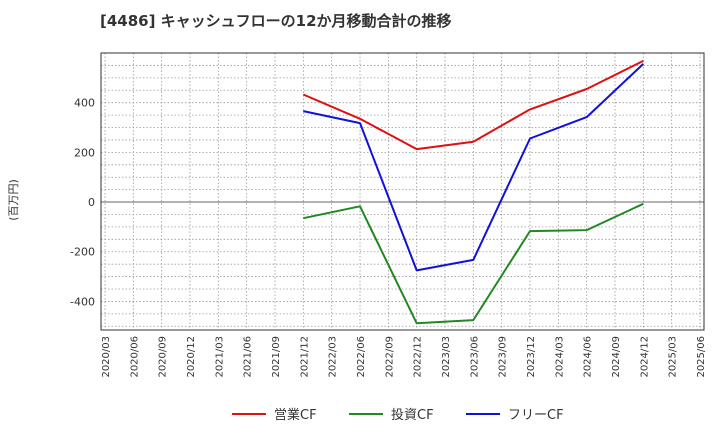 This screenshot has height=440, width=720. Describe the element at coordinates (13, 200) in the screenshot. I see `y-axis-label: (百万円)` at that location.